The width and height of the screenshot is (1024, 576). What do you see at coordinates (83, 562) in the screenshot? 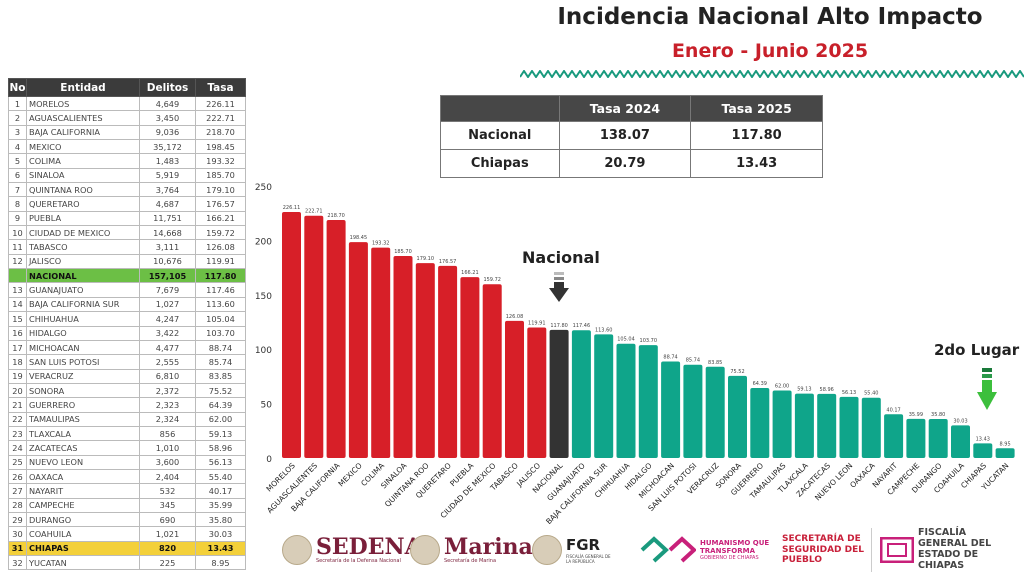
I see `table-cell: YUCATAN` at bounding box center [83, 562].